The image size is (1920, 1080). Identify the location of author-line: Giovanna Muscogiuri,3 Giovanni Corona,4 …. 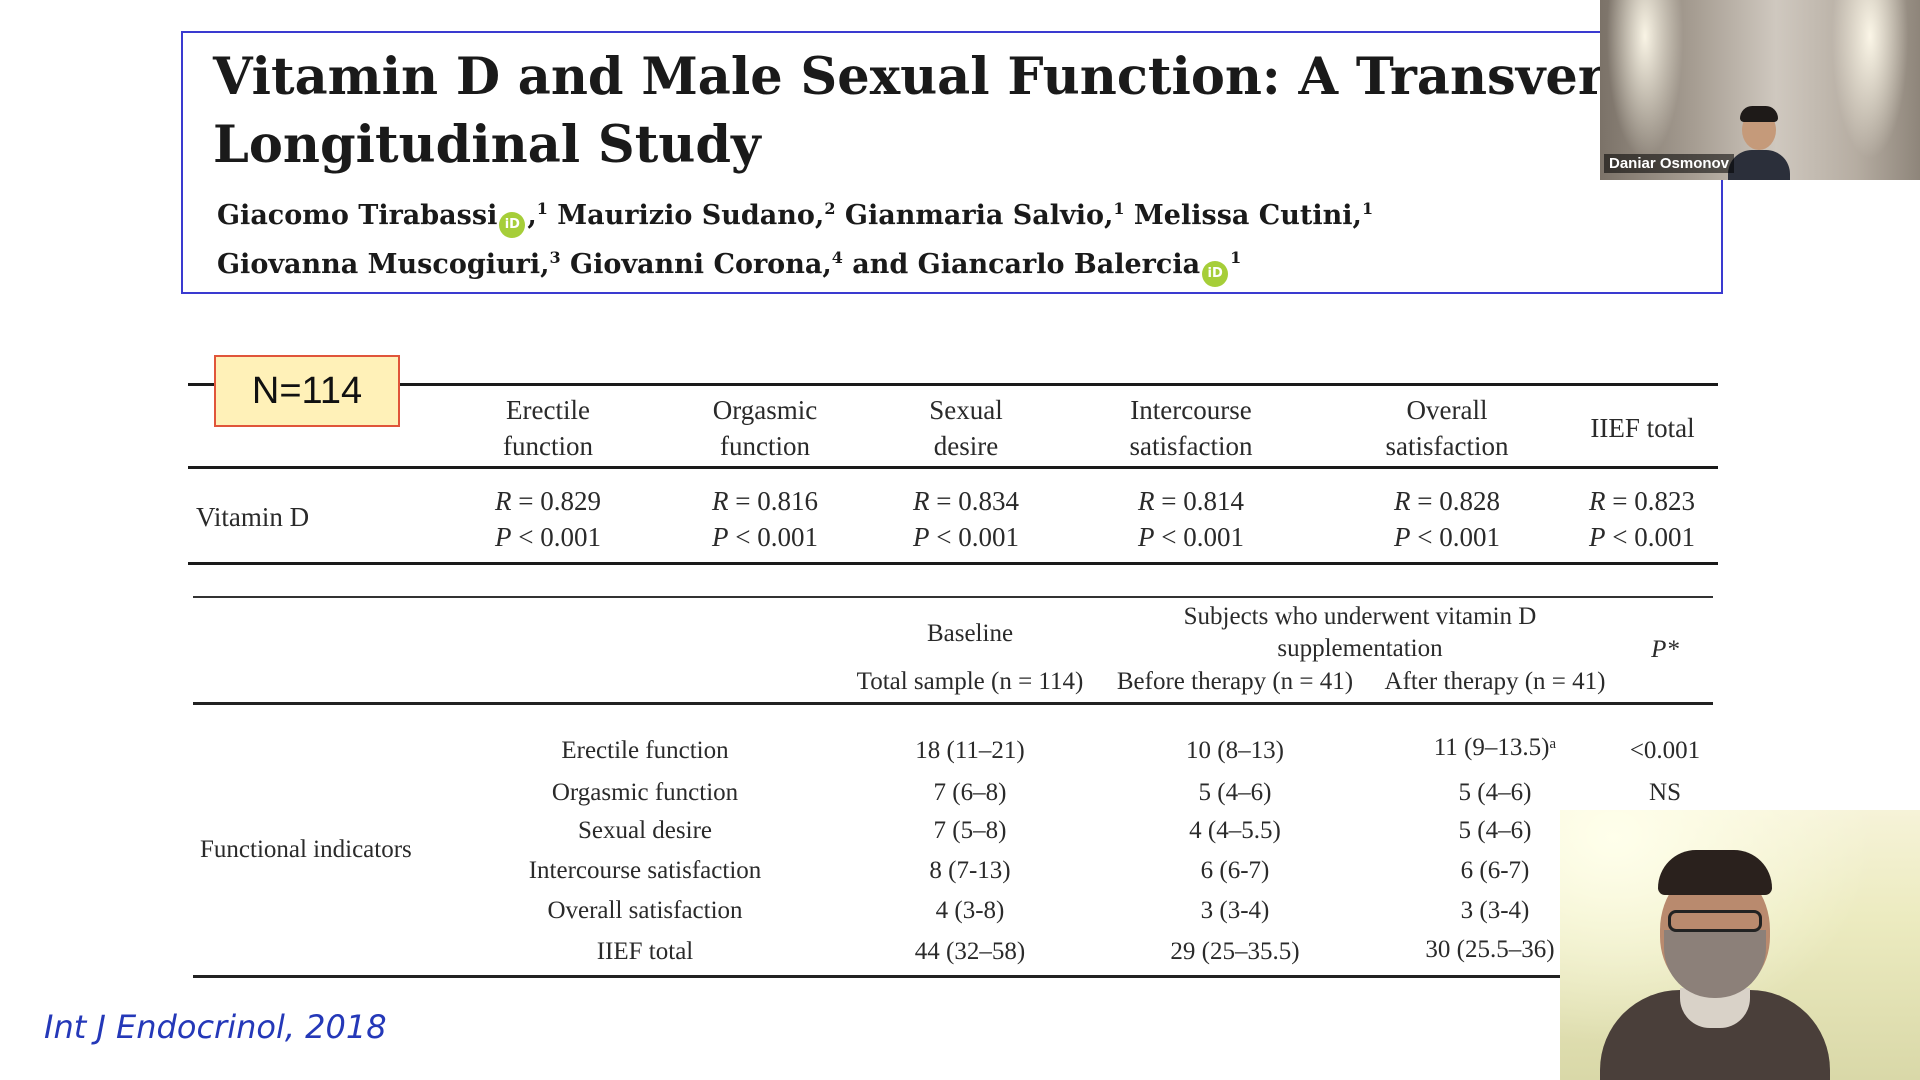
(795, 262).